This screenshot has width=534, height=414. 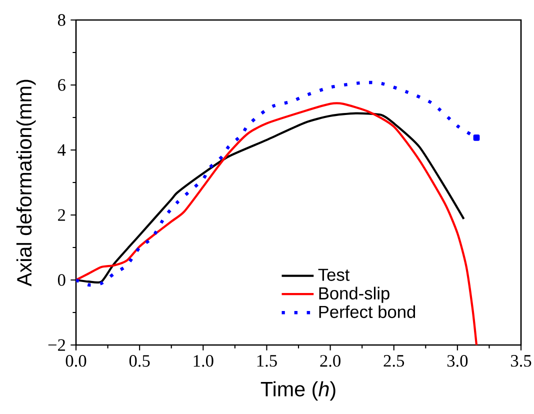 What do you see at coordinates (267, 361) in the screenshot?
I see `x-tick-label: 1.5` at bounding box center [267, 361].